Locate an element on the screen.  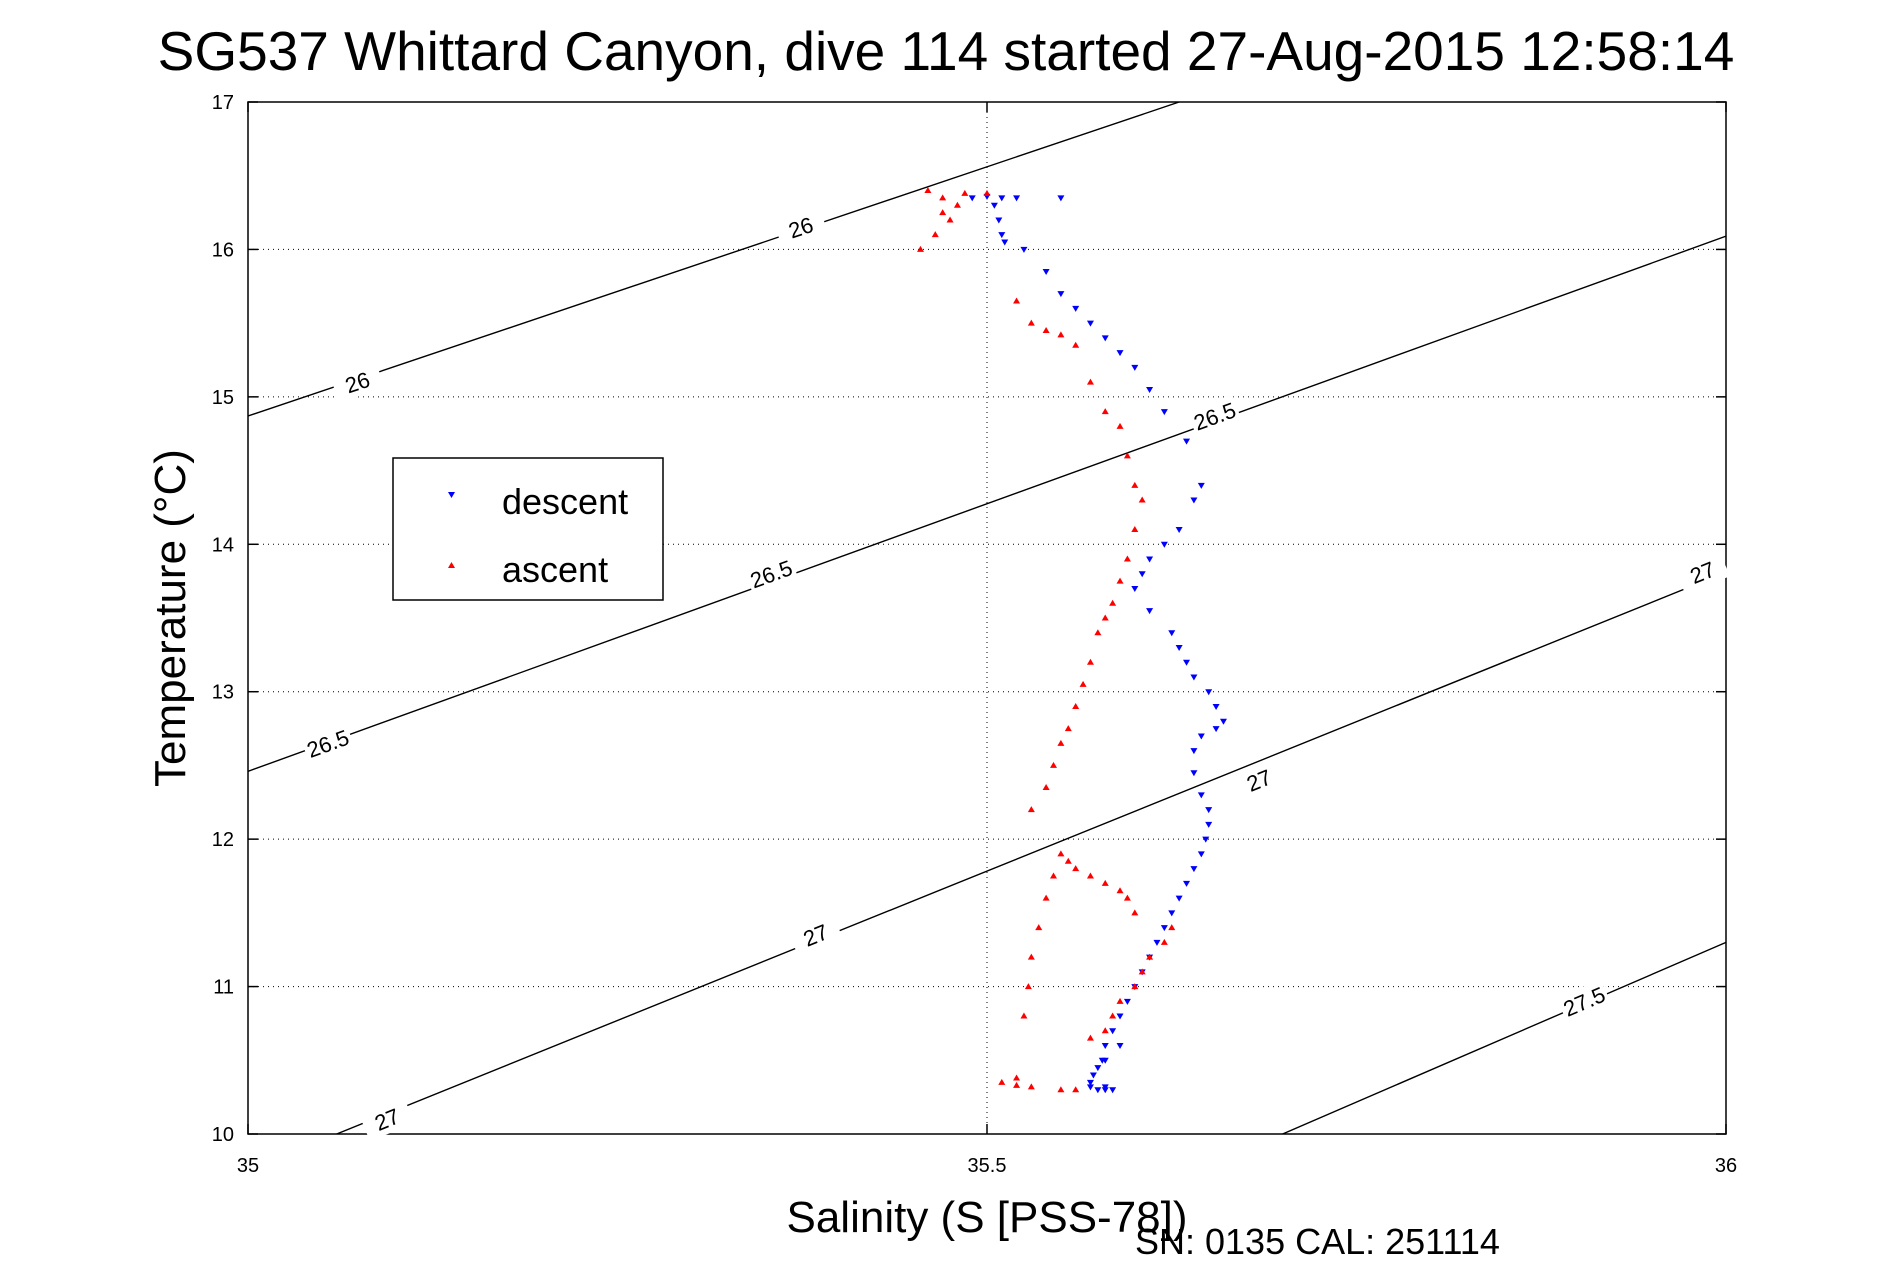
y-tick-label: 12 is located at coordinates (223, 840).